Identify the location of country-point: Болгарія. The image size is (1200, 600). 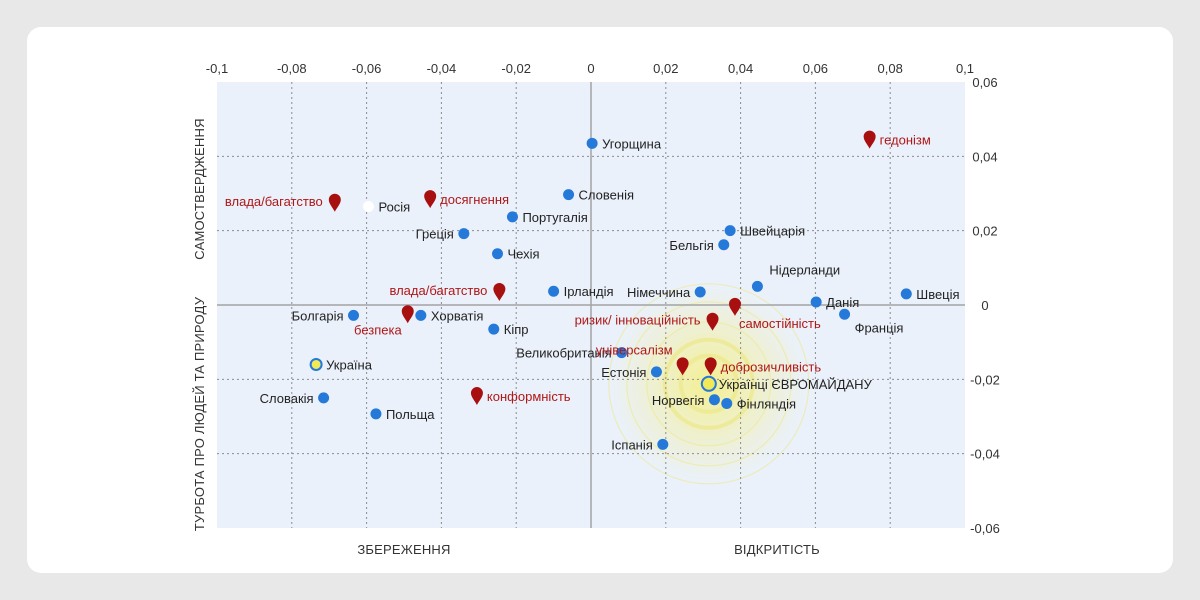
(326, 315).